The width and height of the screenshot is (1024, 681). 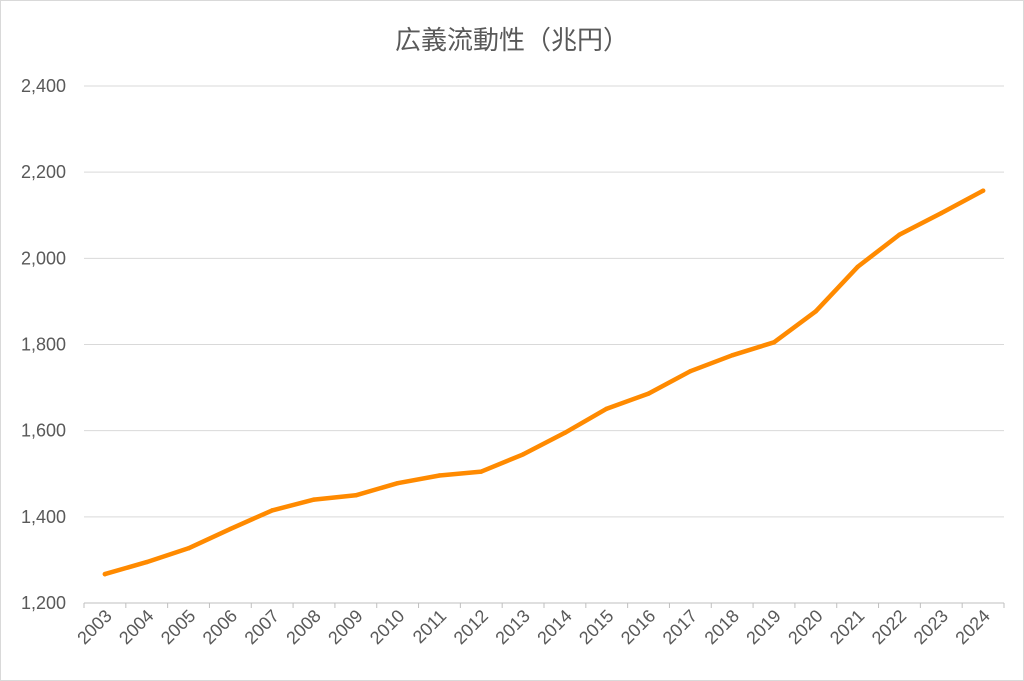 I want to click on y-tick-label: 1,800, so click(x=43, y=345).